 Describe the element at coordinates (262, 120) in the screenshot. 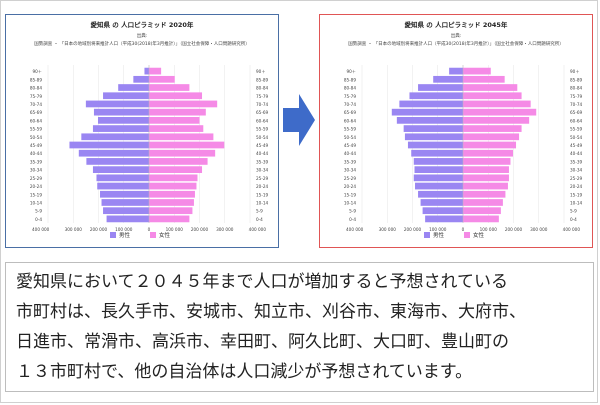

I see `age-label-right: 60-64` at that location.